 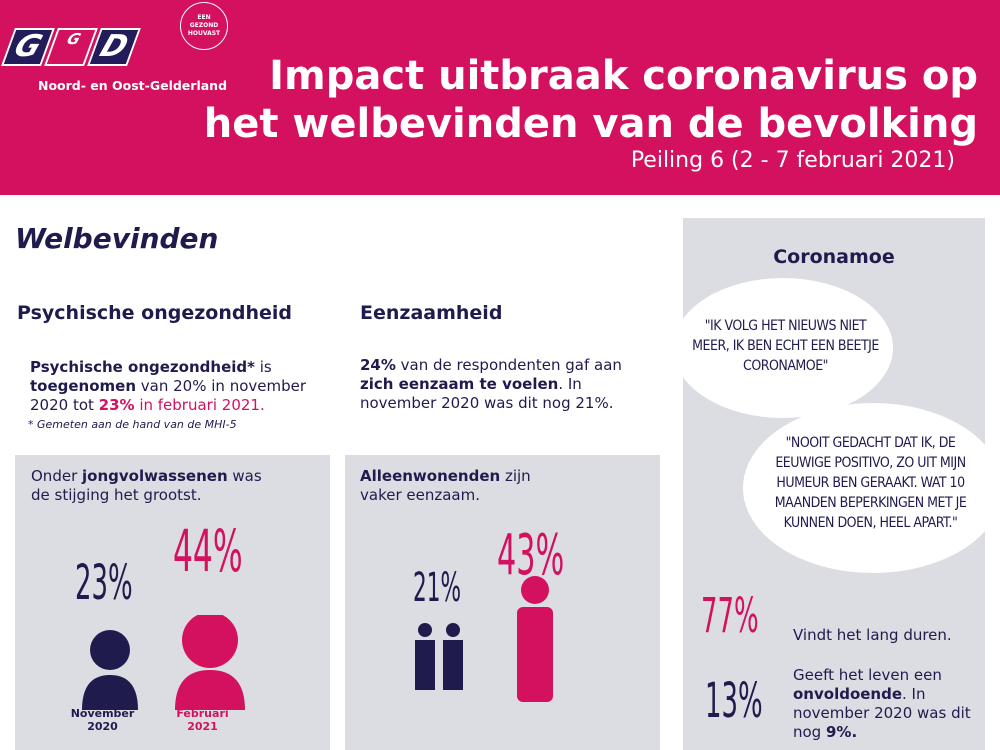 What do you see at coordinates (132, 424) in the screenshot?
I see `footnote: * Gemeten aan de hand van de MHI-5` at bounding box center [132, 424].